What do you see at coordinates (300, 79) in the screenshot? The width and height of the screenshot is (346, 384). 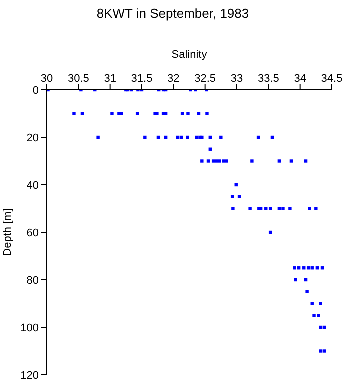 I see `x-tick-label: 34` at bounding box center [300, 79].